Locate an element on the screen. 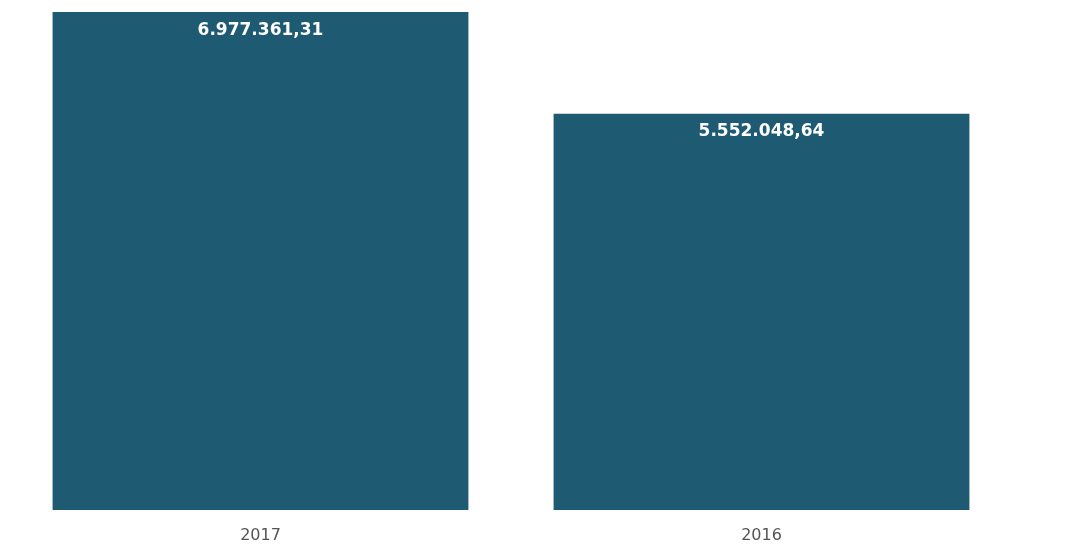 The height and width of the screenshot is (552, 1085). data-label: 6.977.361,31 is located at coordinates (260, 28).